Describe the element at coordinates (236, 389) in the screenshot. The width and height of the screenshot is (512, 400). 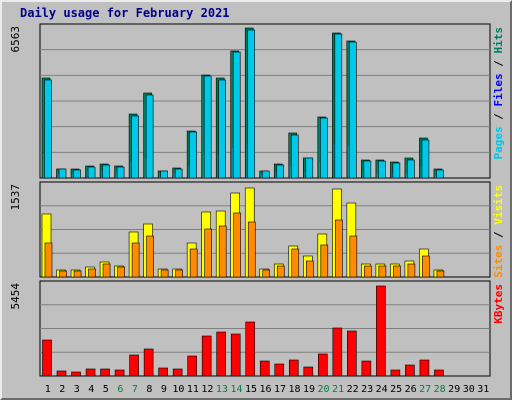
I see `x-tick-label: 14` at that location.